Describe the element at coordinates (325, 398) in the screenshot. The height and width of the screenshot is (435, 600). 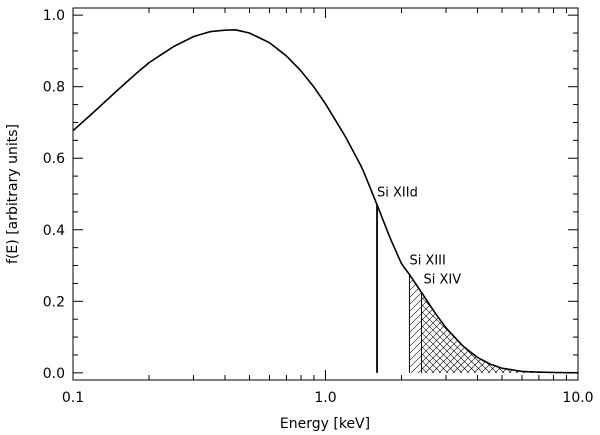
I see `x-tick-label: 1.0` at that location.